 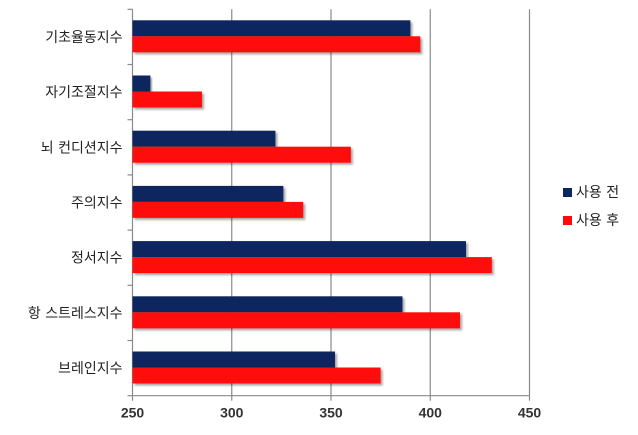 I want to click on x-tick-label: 350, so click(x=331, y=413).